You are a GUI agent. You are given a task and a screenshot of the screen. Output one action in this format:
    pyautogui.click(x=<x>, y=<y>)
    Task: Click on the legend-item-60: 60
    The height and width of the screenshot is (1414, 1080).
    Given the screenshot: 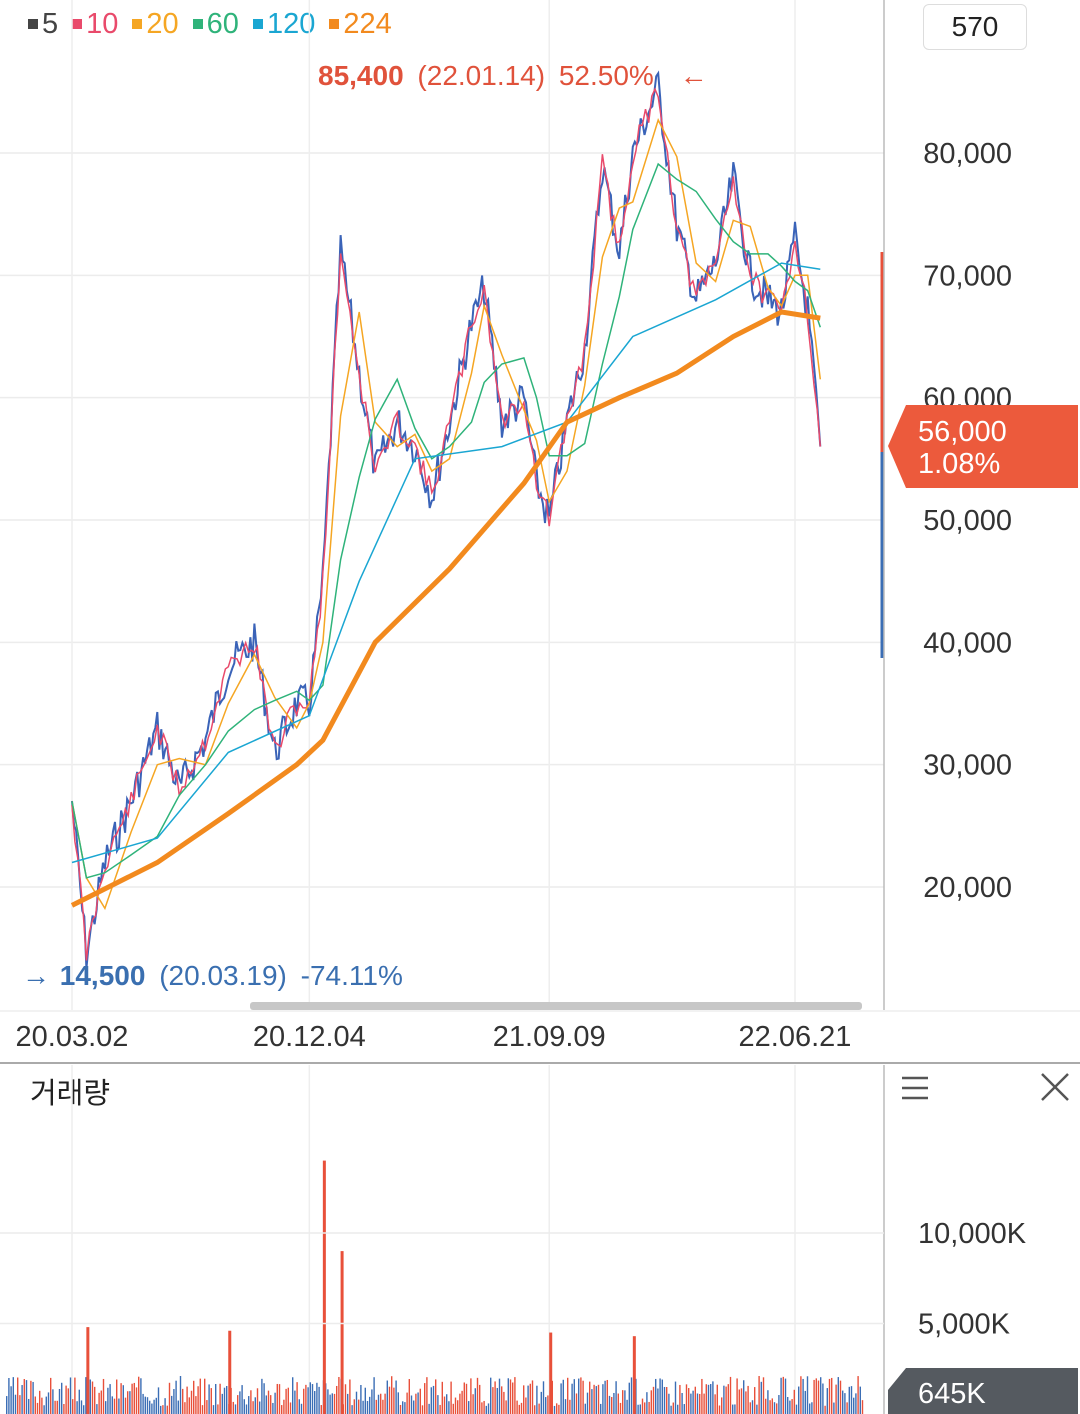 What is the action you would take?
    pyautogui.click(x=215, y=24)
    